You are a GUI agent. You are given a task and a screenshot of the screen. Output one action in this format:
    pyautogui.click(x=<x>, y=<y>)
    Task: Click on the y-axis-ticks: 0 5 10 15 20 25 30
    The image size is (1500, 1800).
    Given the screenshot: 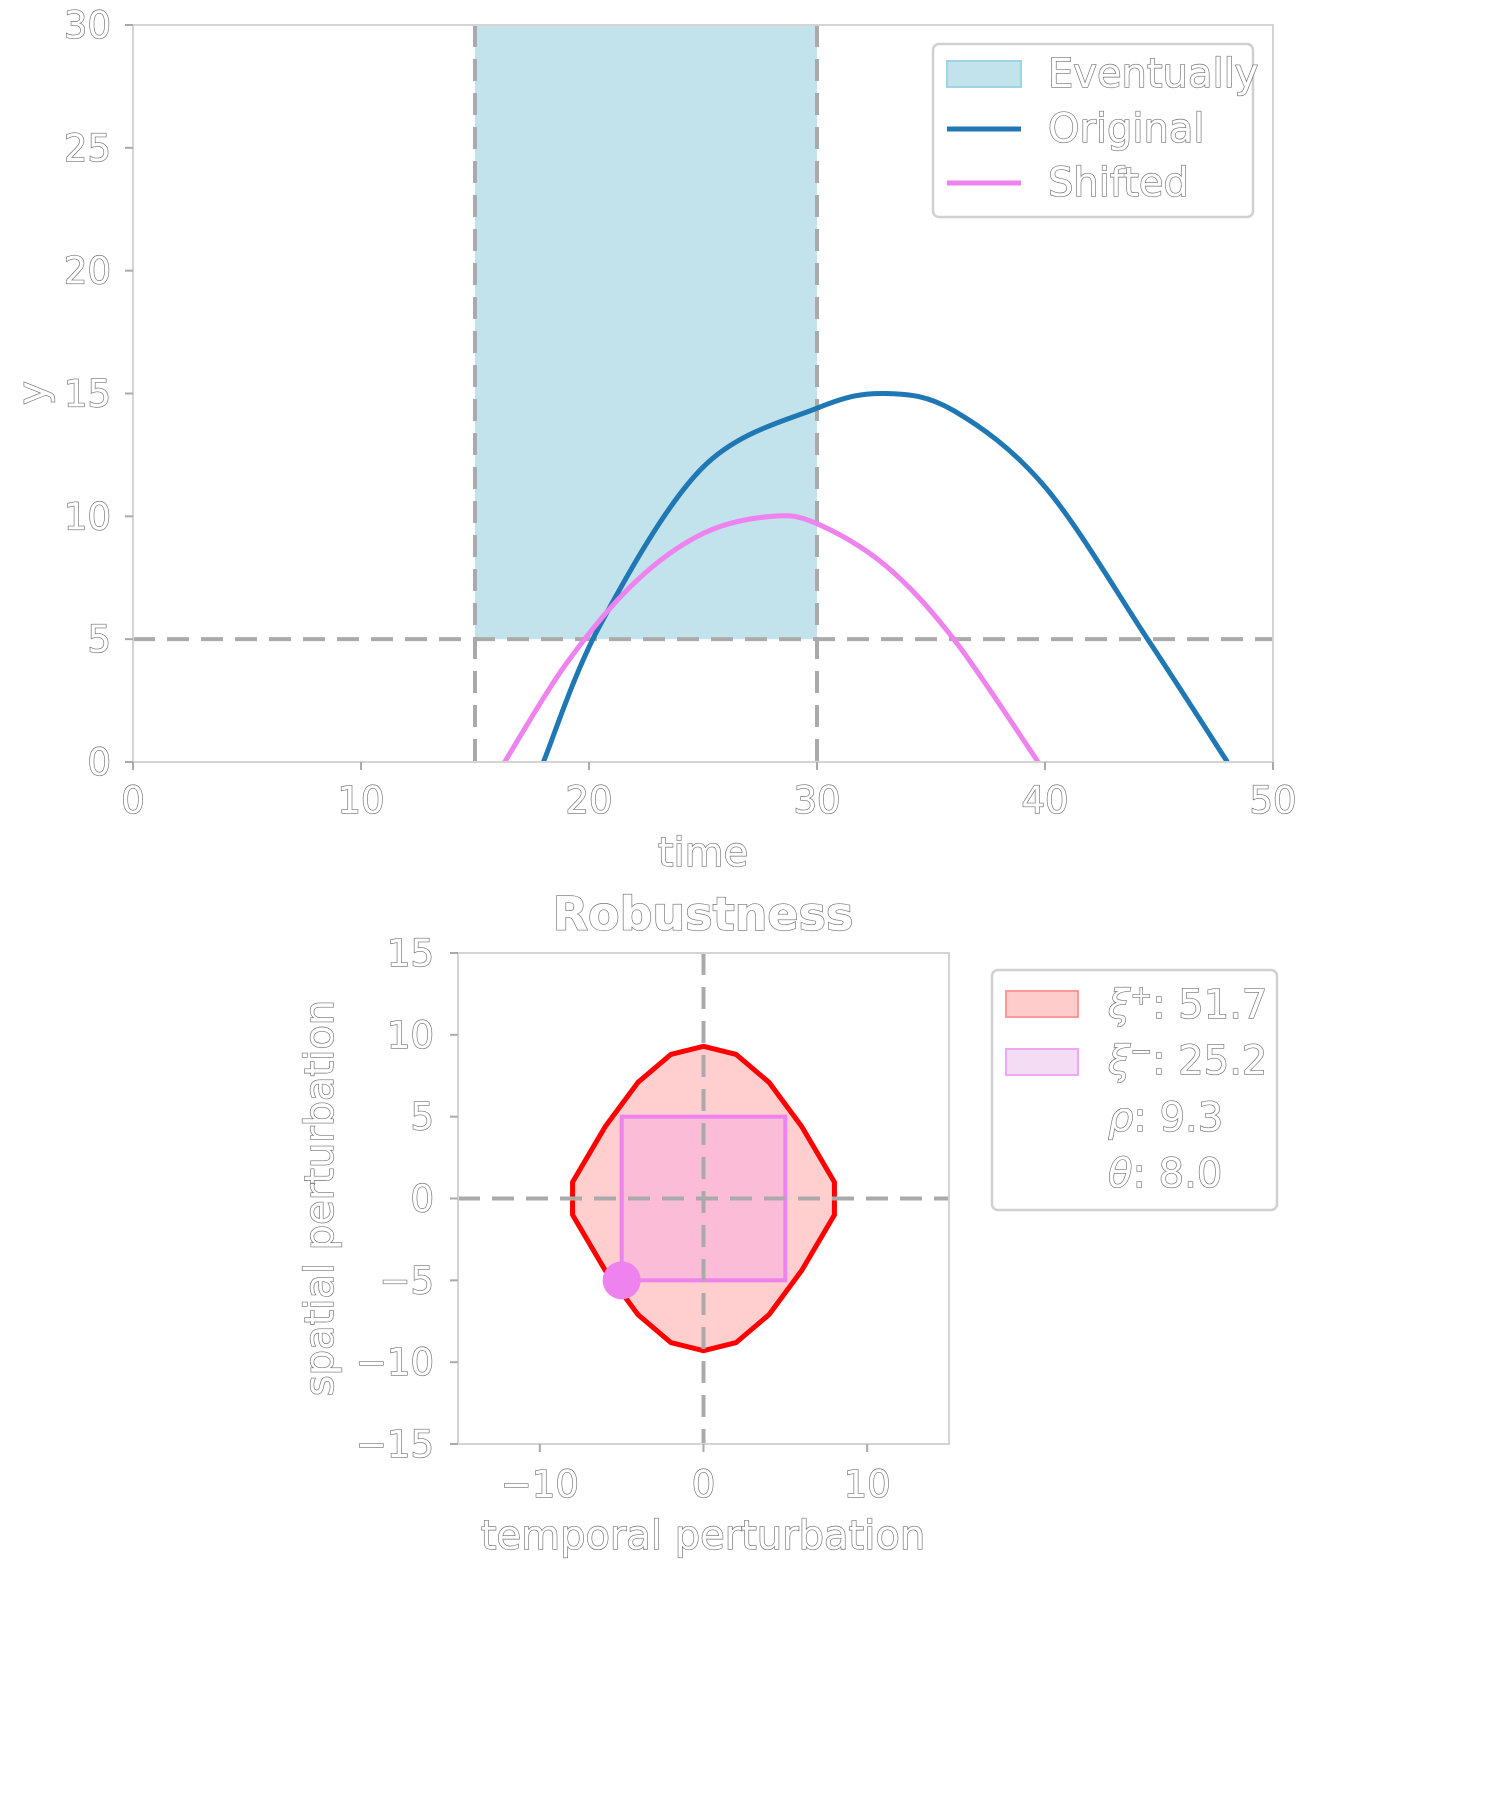 What is the action you would take?
    pyautogui.click(x=98, y=394)
    